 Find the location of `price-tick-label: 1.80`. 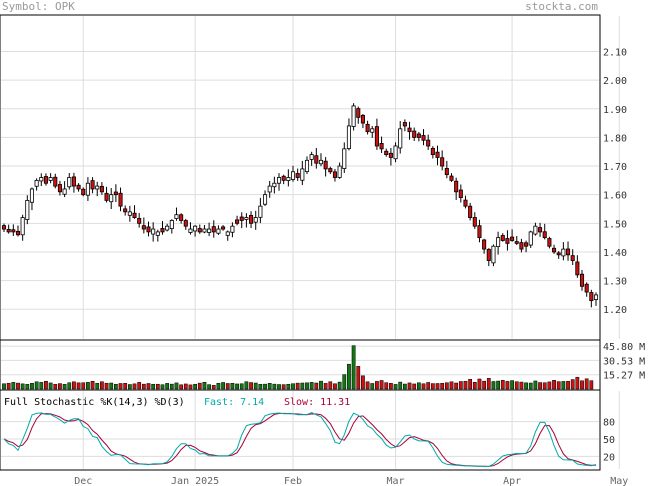

price-tick-label: 1.80 is located at coordinates (615, 138).